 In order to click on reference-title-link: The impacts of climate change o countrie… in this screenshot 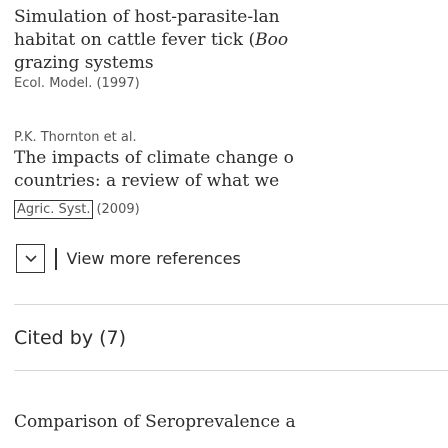, I will do `click(231, 170)`.